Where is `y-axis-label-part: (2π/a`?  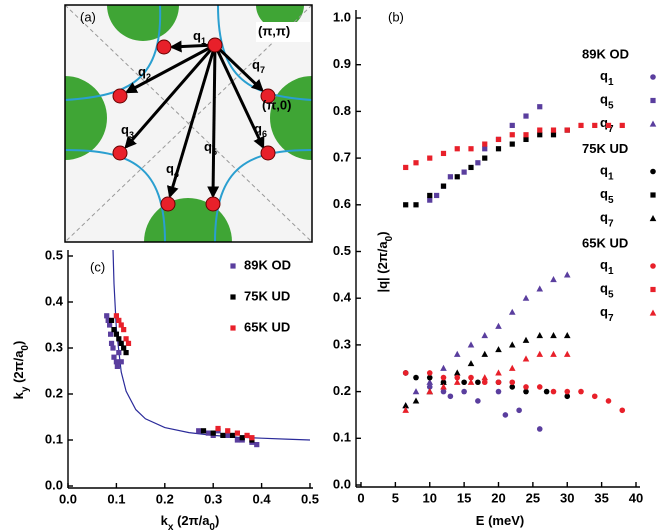 y-axis-label-part: (2π/a is located at coordinates (18, 368).